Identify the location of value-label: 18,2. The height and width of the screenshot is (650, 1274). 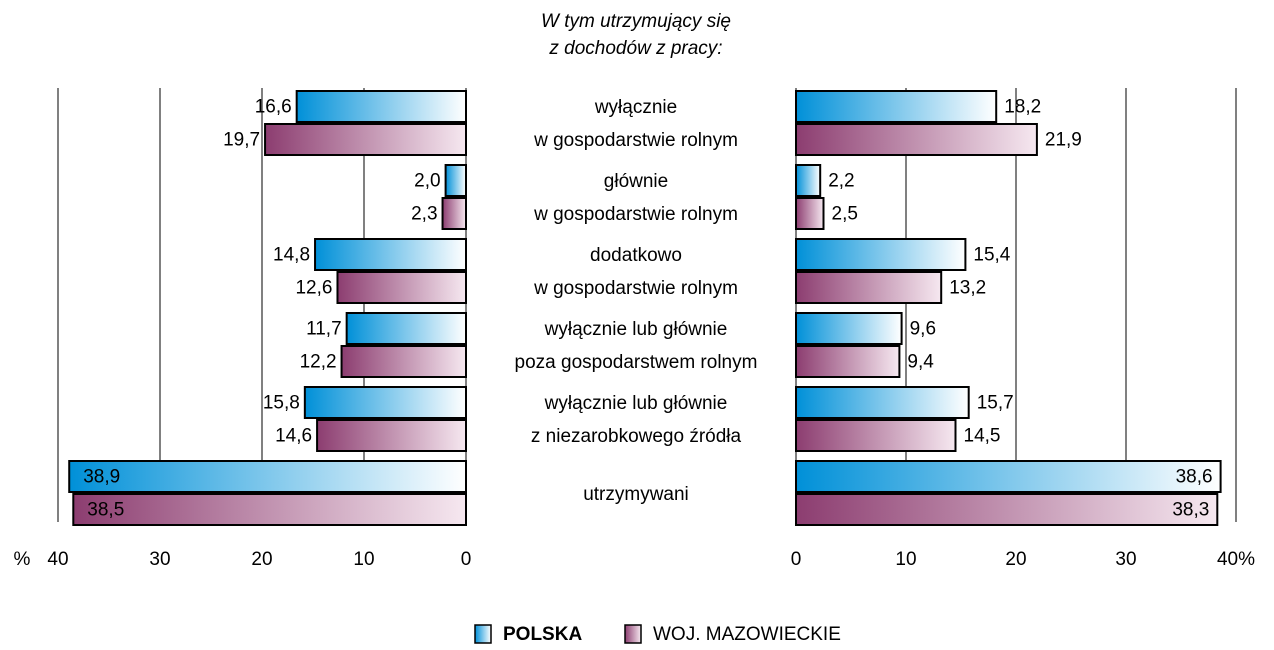
(1022, 107).